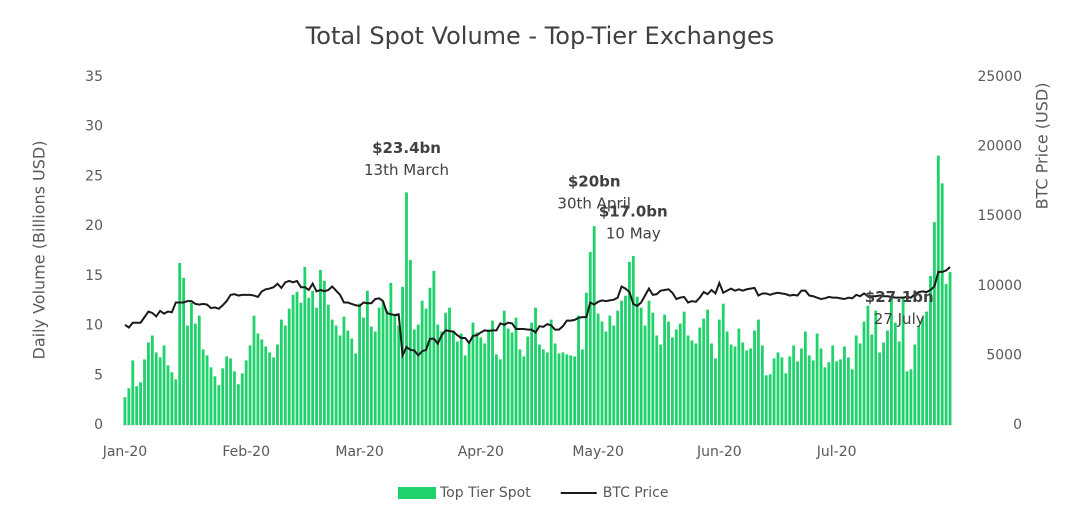  Describe the element at coordinates (246, 452) in the screenshot. I see `x-tick-label: Feb-20` at that location.